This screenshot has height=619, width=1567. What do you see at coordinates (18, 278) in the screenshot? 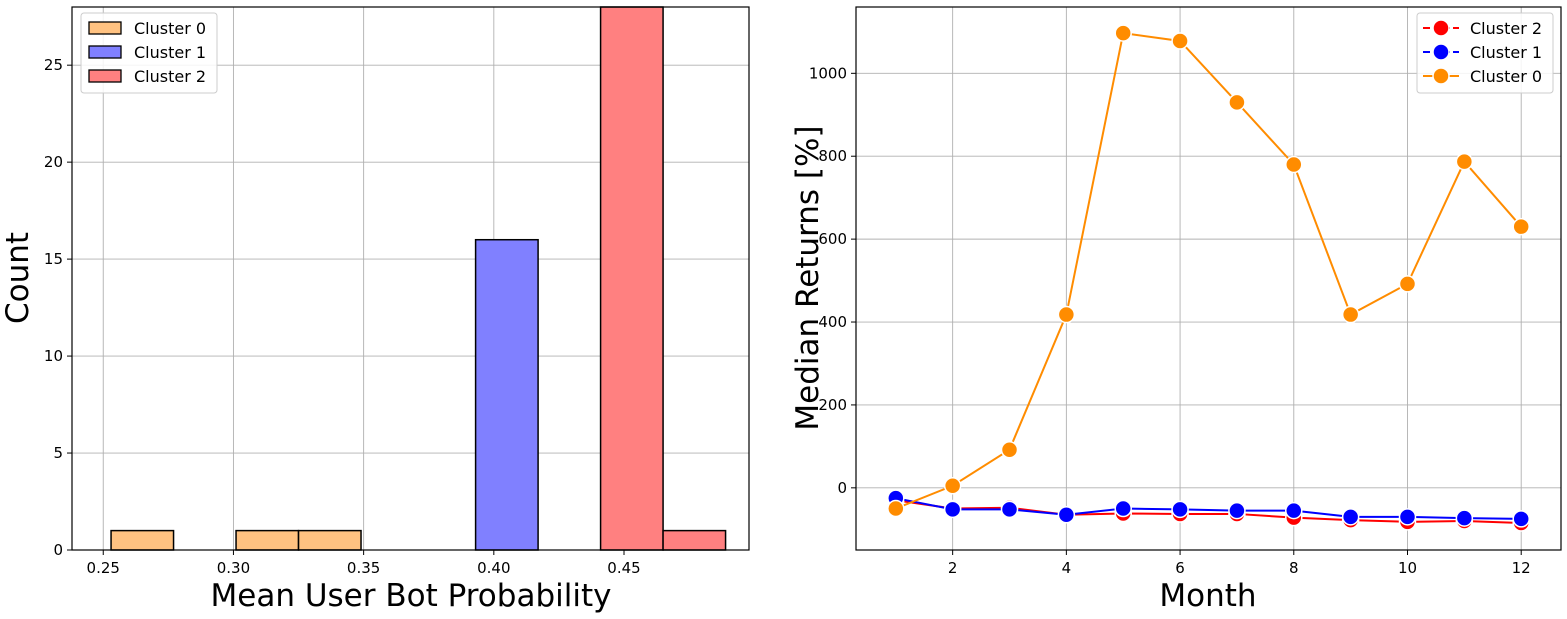
I see `histogram-y-axis-label: Count` at bounding box center [18, 278].